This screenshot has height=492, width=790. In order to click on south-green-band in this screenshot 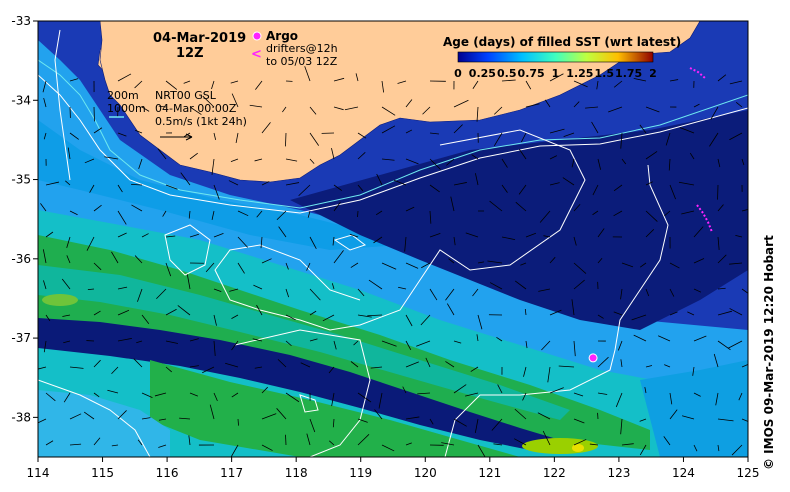, I will do `click(335, 408)`.